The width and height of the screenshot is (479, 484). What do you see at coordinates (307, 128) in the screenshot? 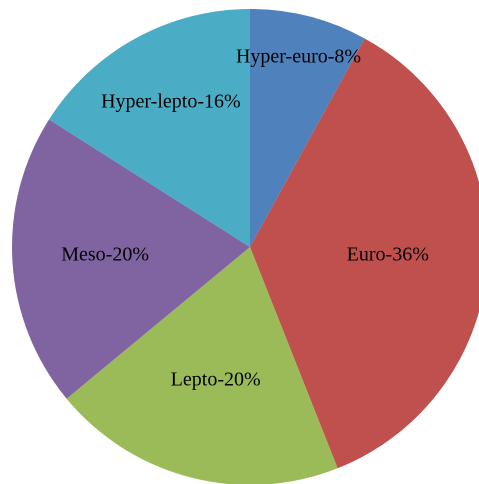
I see `pie-slice` at bounding box center [307, 128].